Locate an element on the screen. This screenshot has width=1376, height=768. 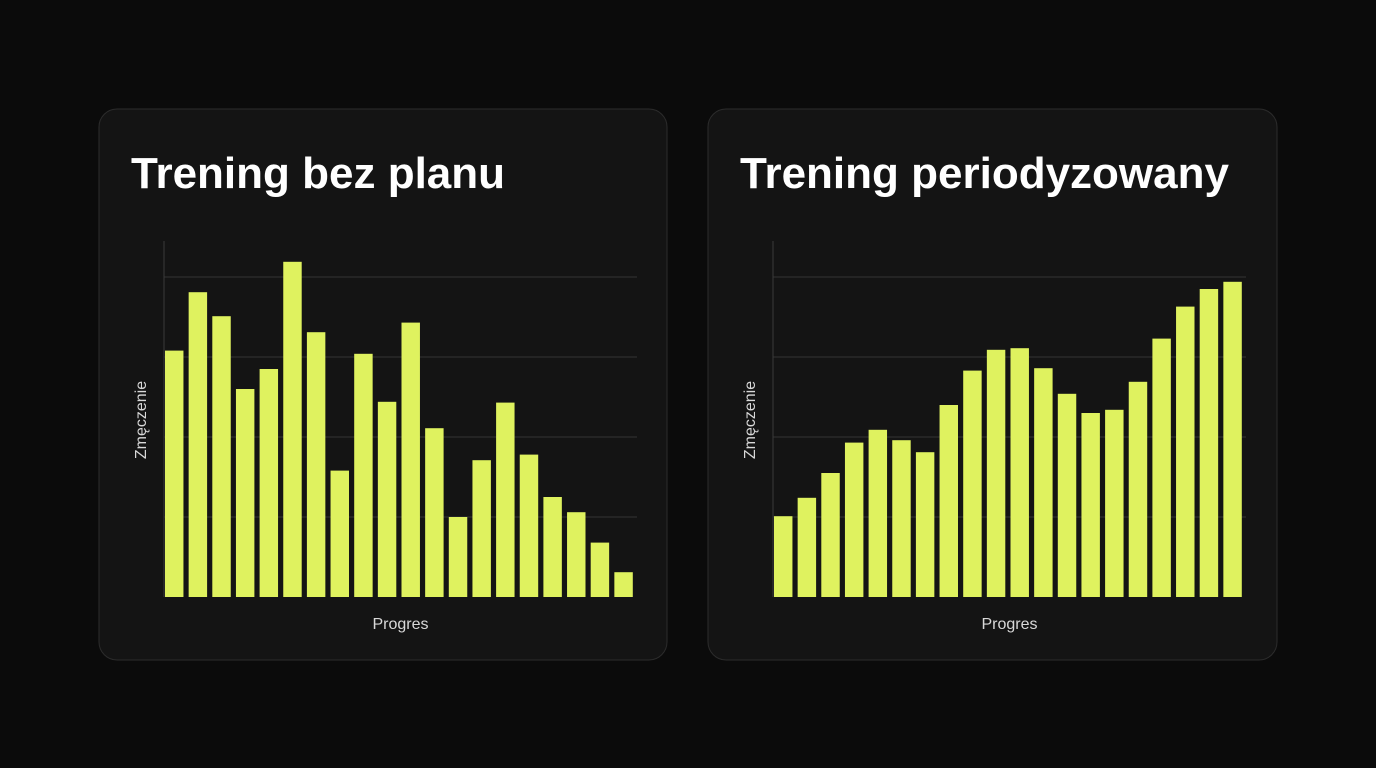
chart-title: Trening bez planu is located at coordinates (318, 173).